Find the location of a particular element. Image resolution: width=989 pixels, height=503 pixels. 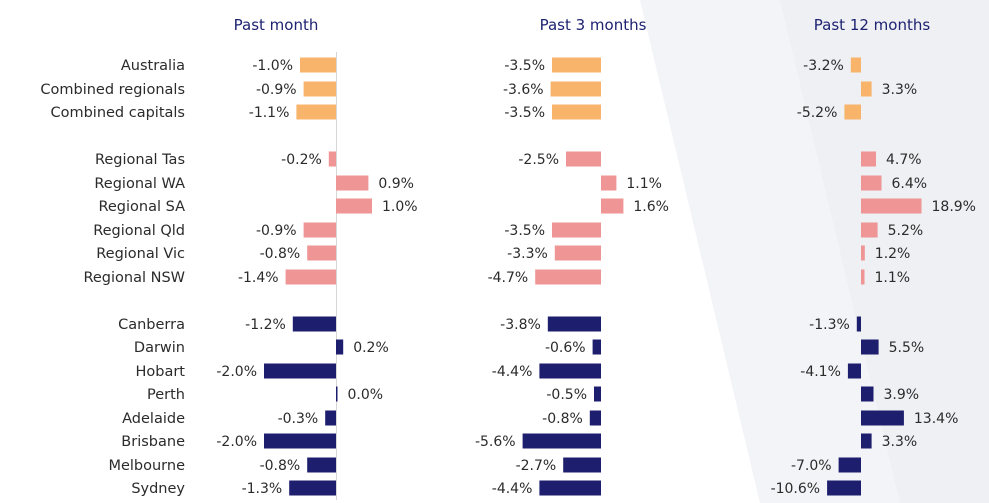

value-label: -10.6% is located at coordinates (796, 489).